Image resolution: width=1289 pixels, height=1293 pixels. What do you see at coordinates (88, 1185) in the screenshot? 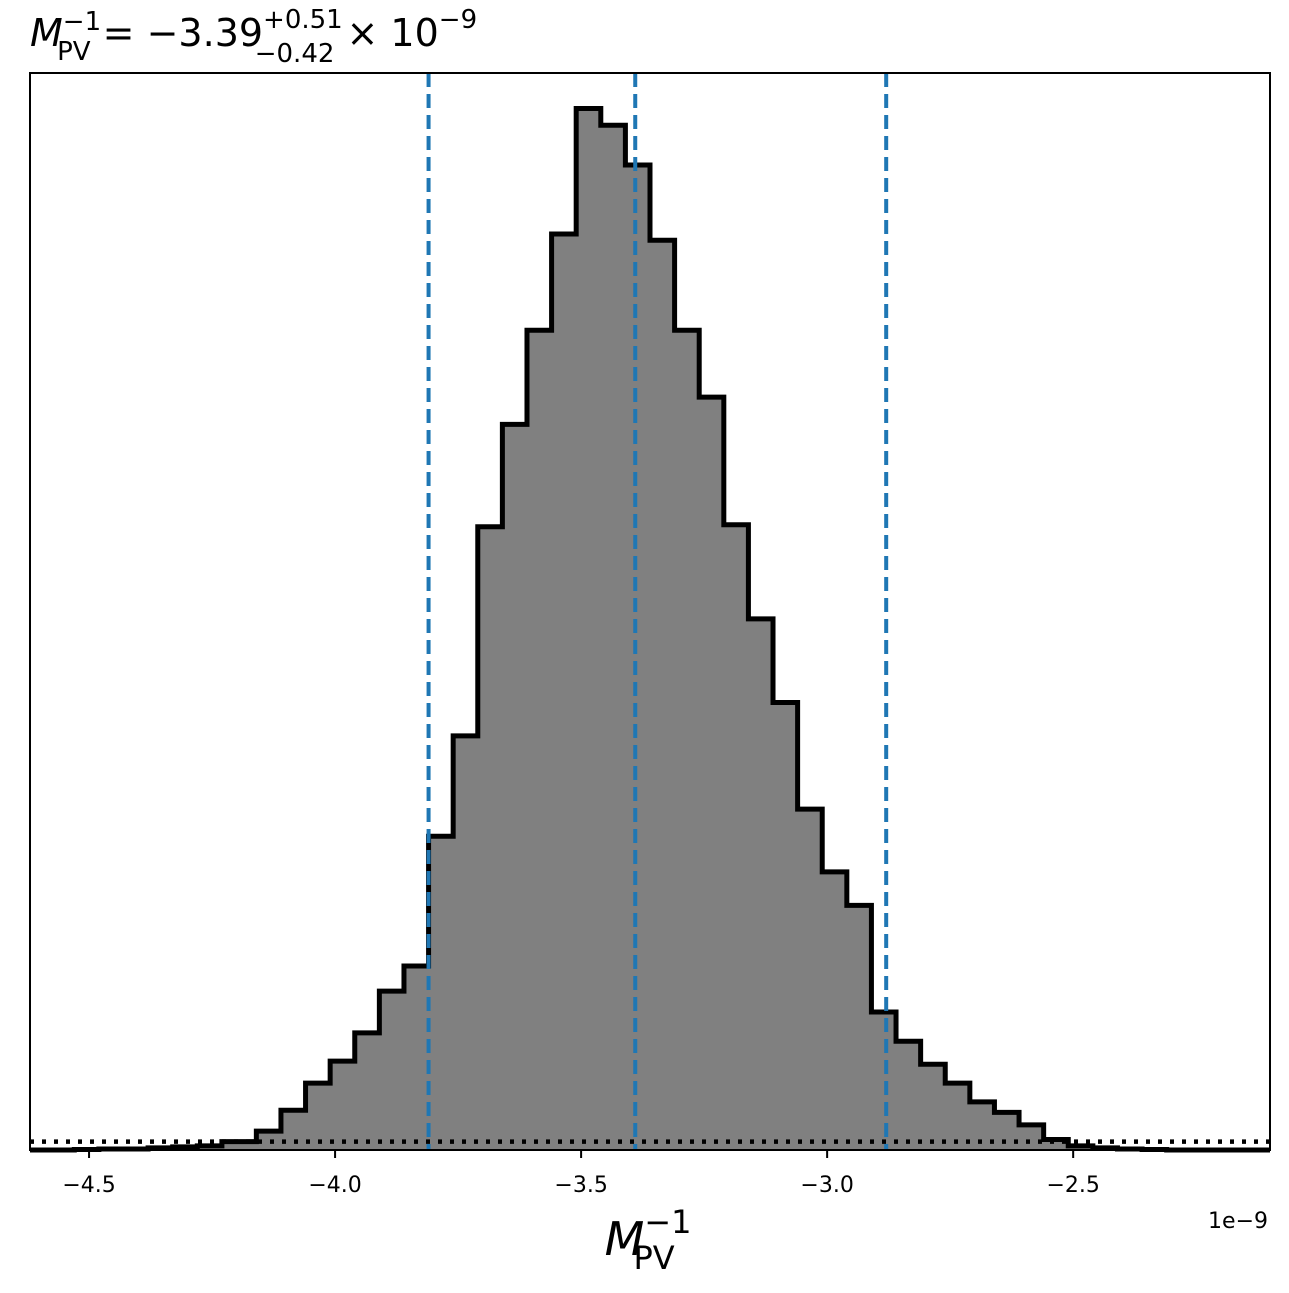
I see `x-tick-label: −4.5` at bounding box center [88, 1185].